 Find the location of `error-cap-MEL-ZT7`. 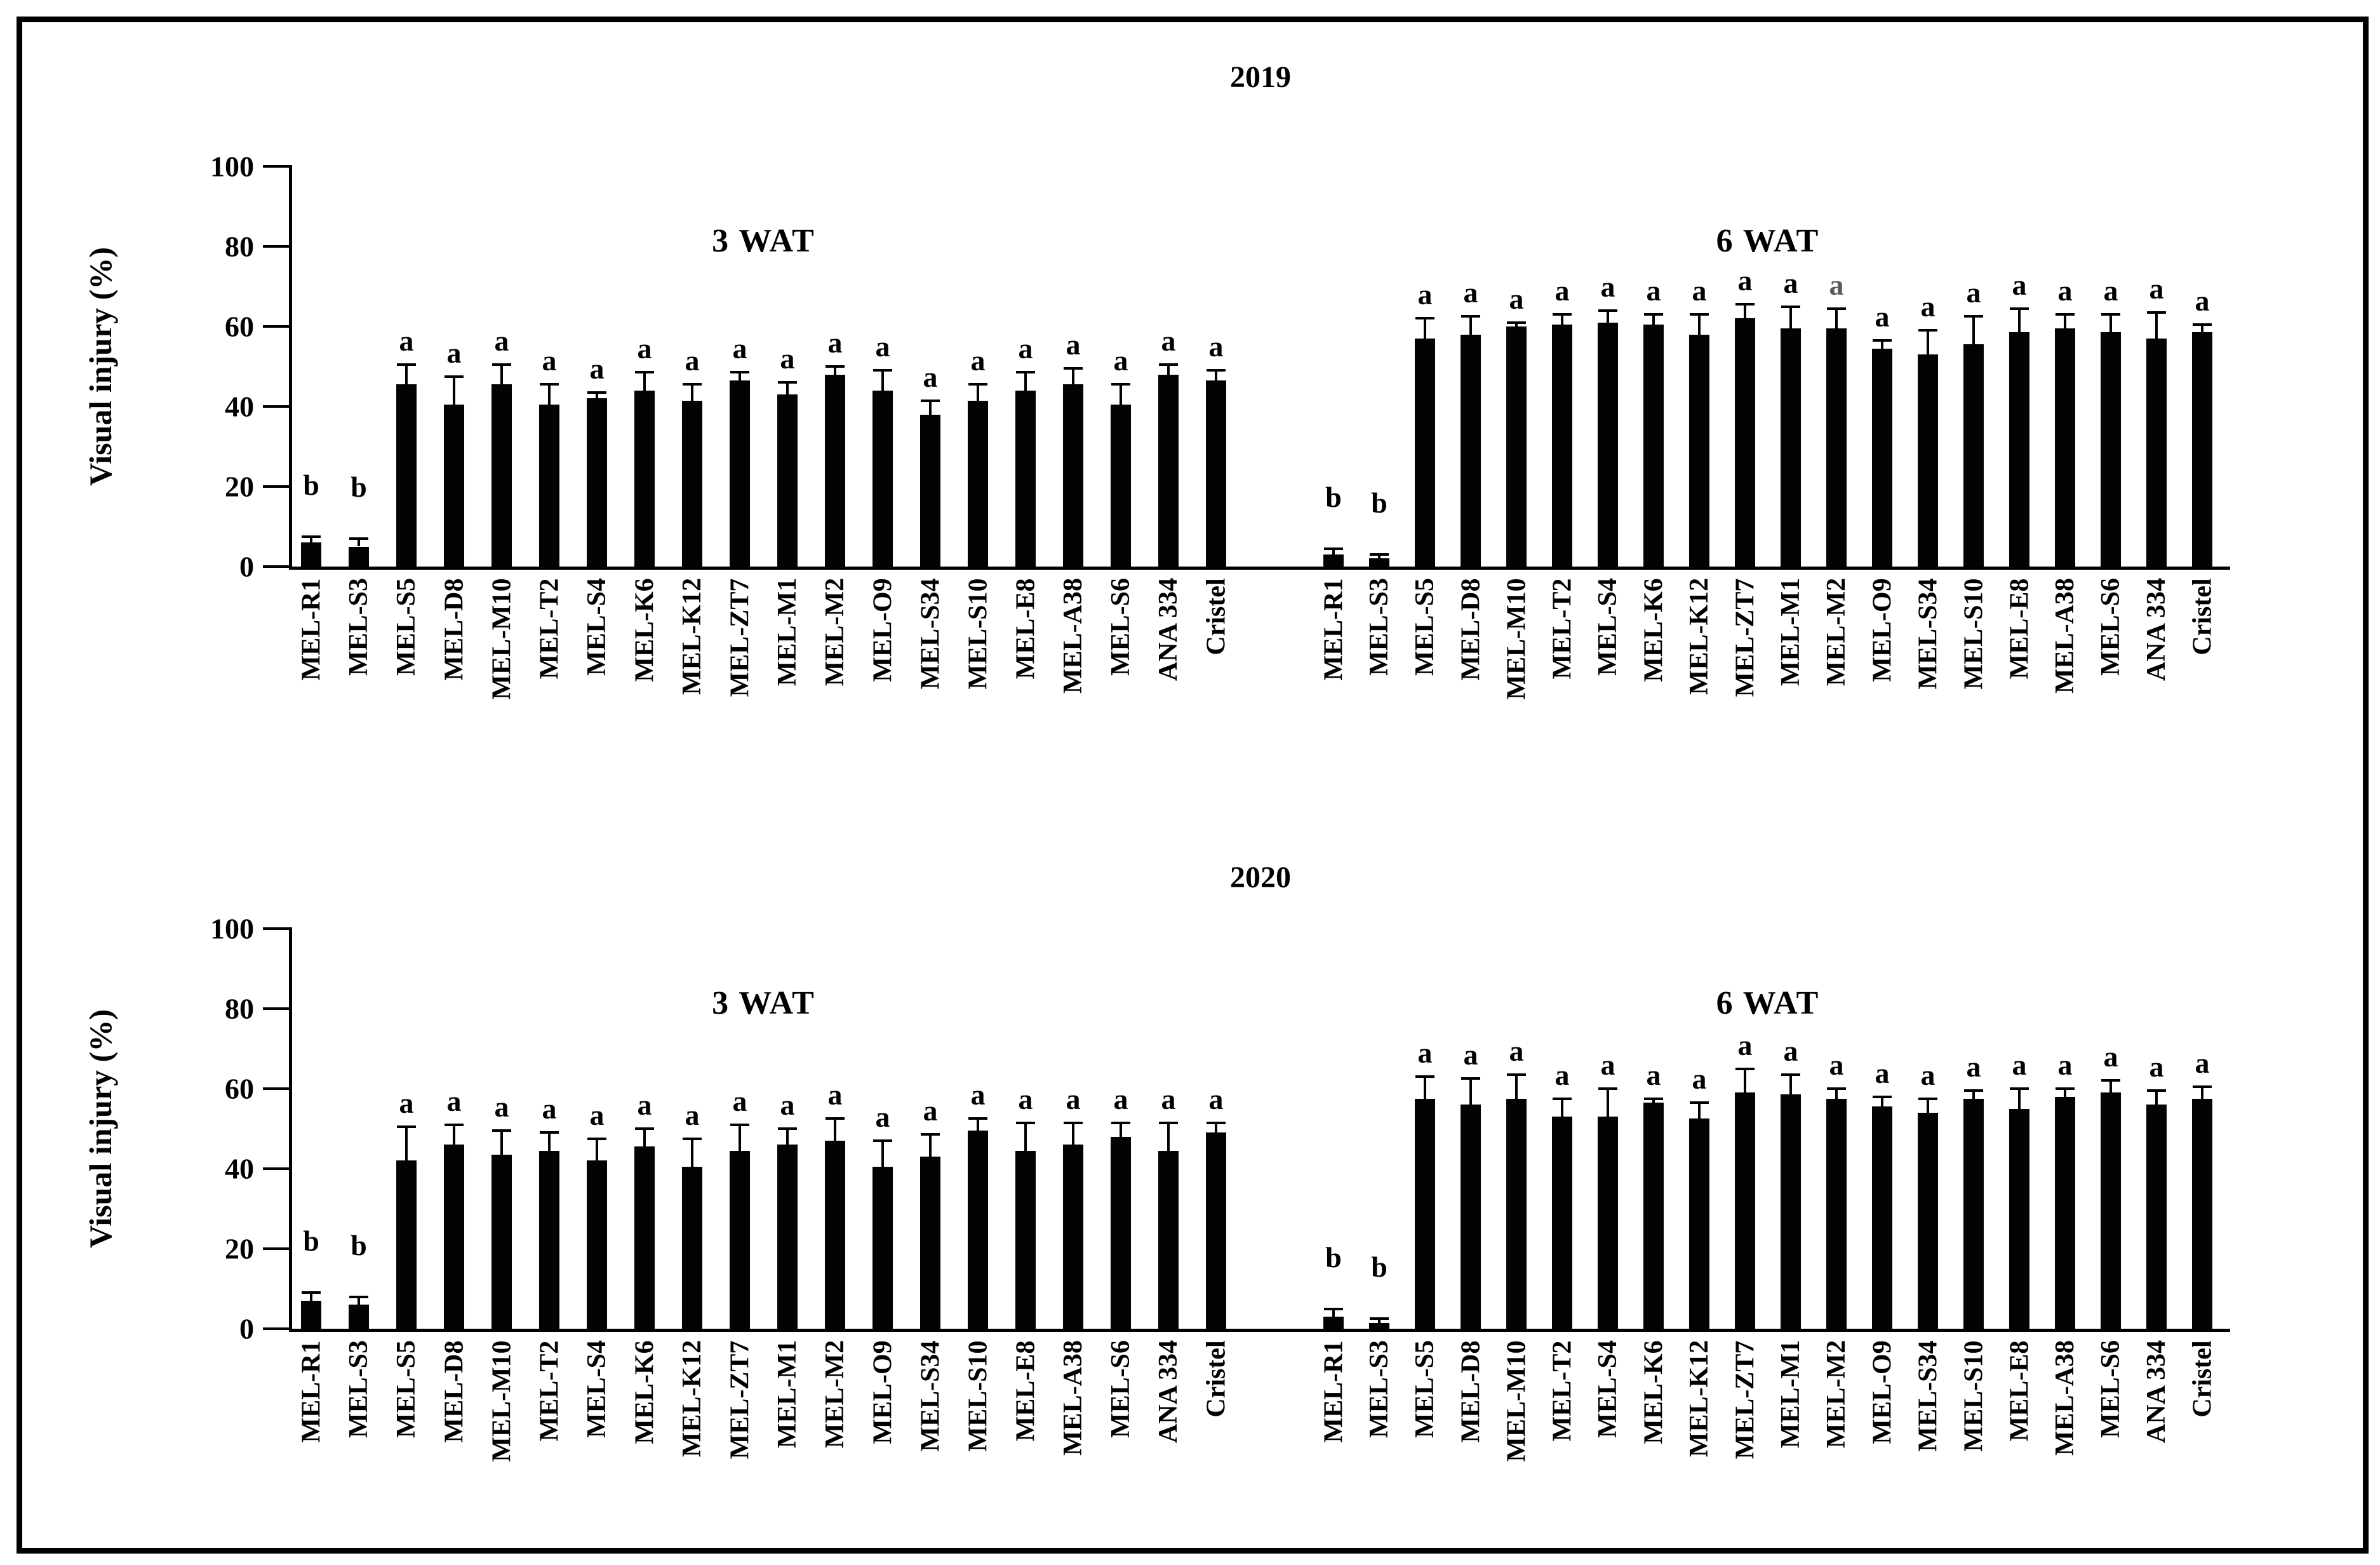

error-cap-MEL-ZT7 is located at coordinates (740, 1124).